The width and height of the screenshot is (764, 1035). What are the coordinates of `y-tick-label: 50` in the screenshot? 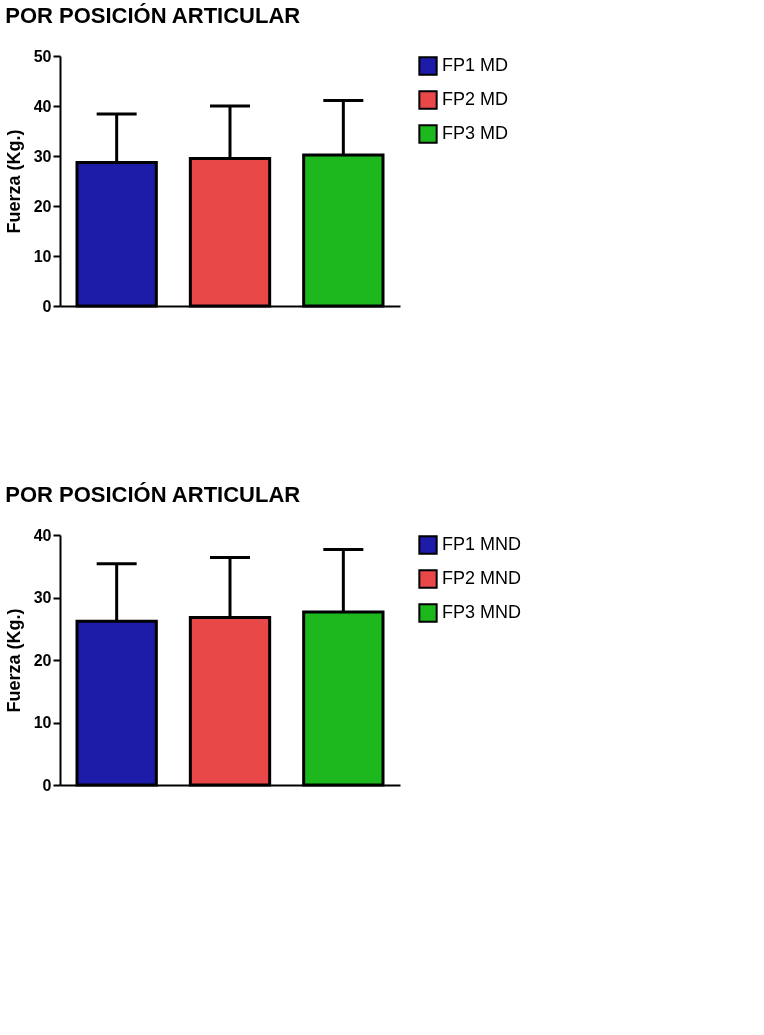 It's located at (42, 56).